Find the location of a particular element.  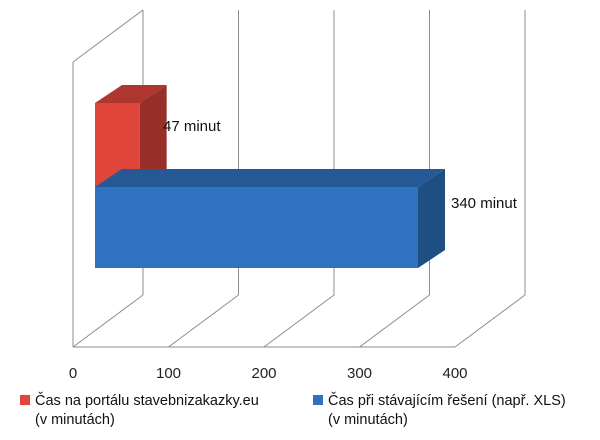

bar-1-front is located at coordinates (256, 227).